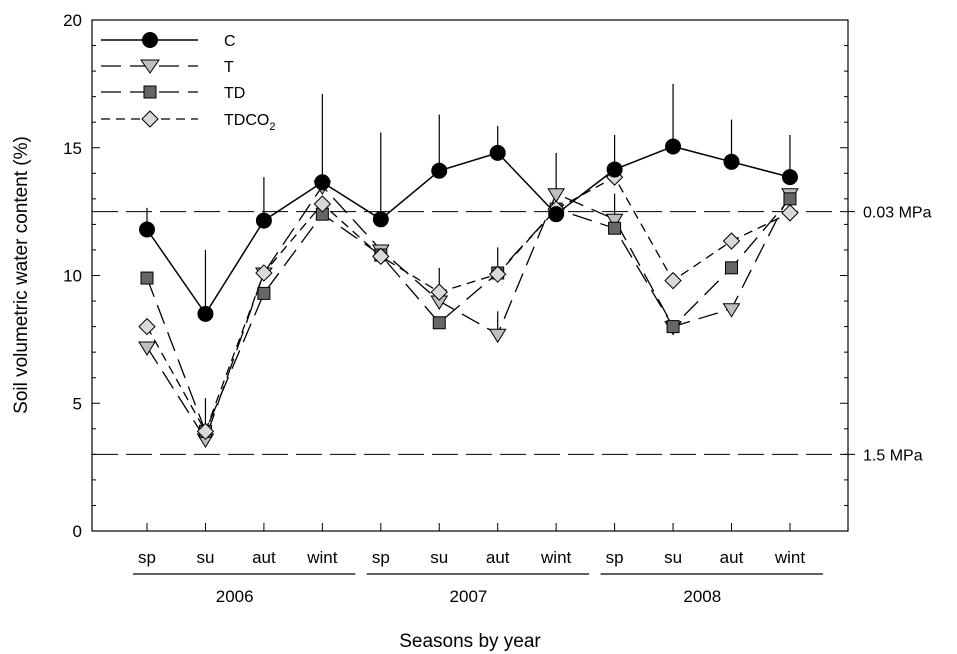 Image resolution: width=957 pixels, height=654 pixels. What do you see at coordinates (72, 20) in the screenshot?
I see `y-tick-label: 20` at bounding box center [72, 20].